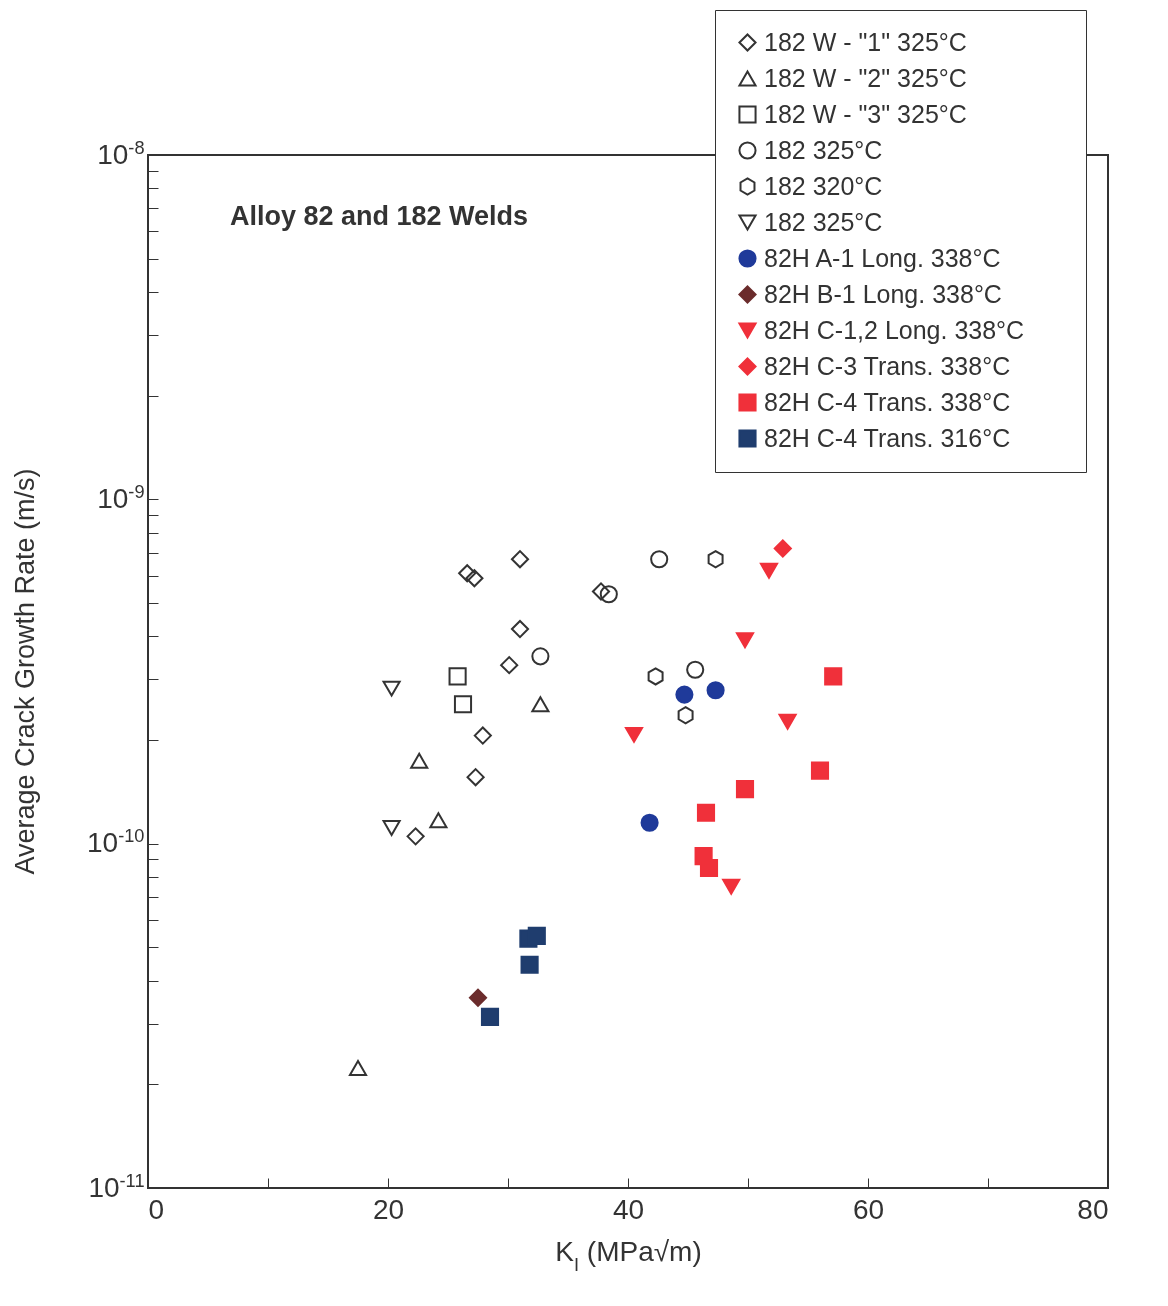  Describe the element at coordinates (379, 216) in the screenshot. I see `text: Alloy 82 and 182 Welds` at that location.